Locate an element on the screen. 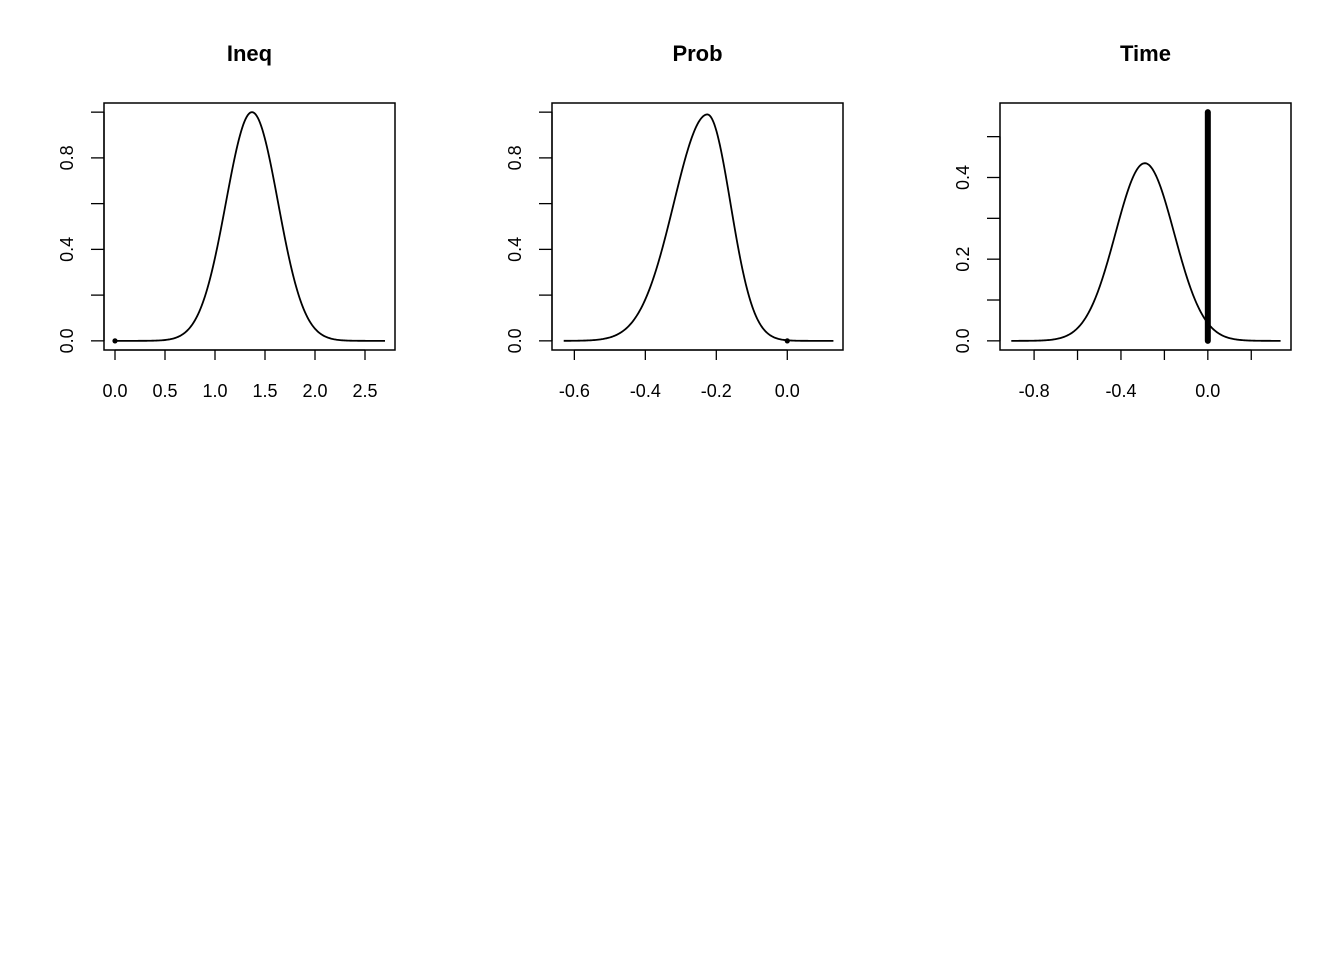 This screenshot has width=1344, height=960. y-tick-label: 0.2 is located at coordinates (963, 259).